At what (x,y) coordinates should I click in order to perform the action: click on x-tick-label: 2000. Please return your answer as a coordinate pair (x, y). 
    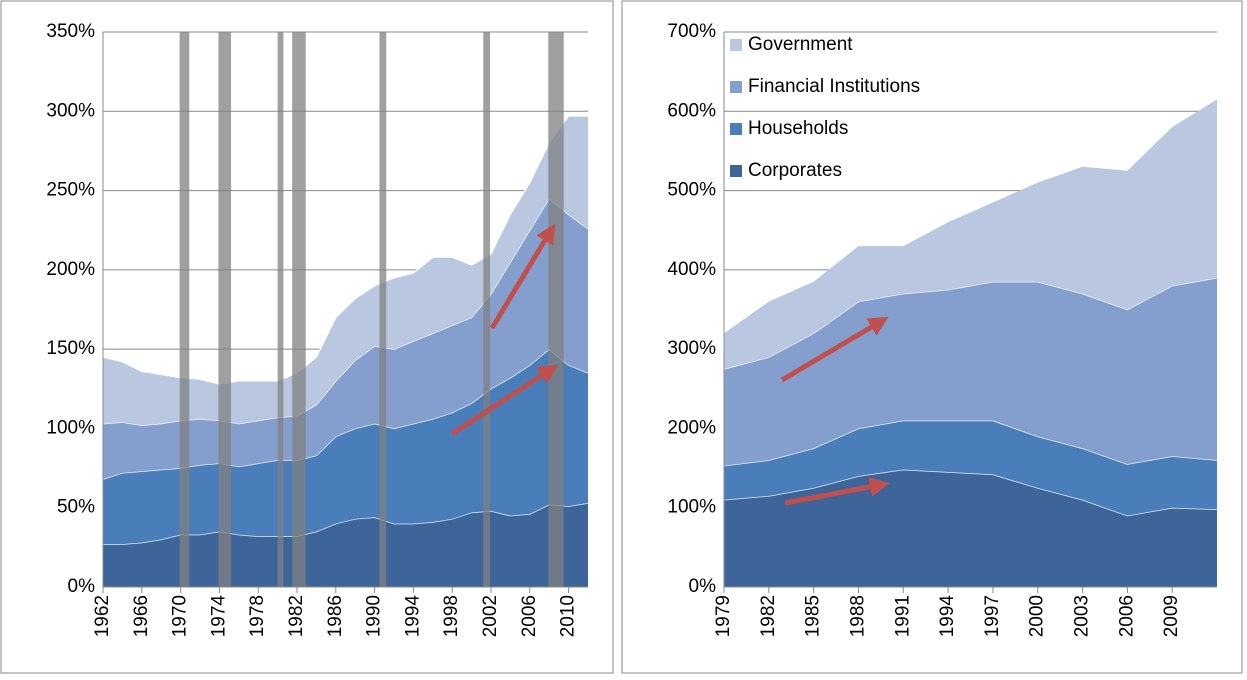
    Looking at the image, I should click on (1037, 616).